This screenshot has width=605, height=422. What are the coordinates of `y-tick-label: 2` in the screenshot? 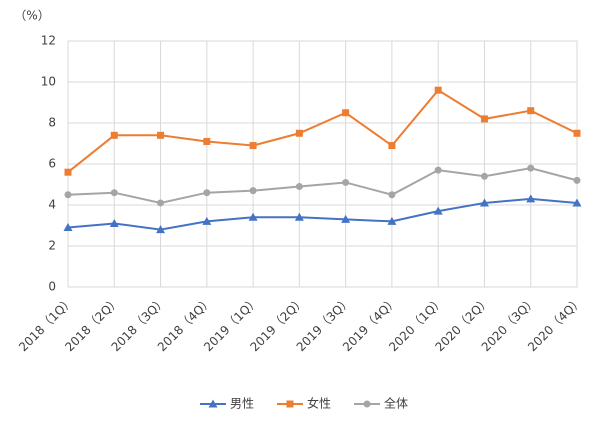 It's located at (52, 246).